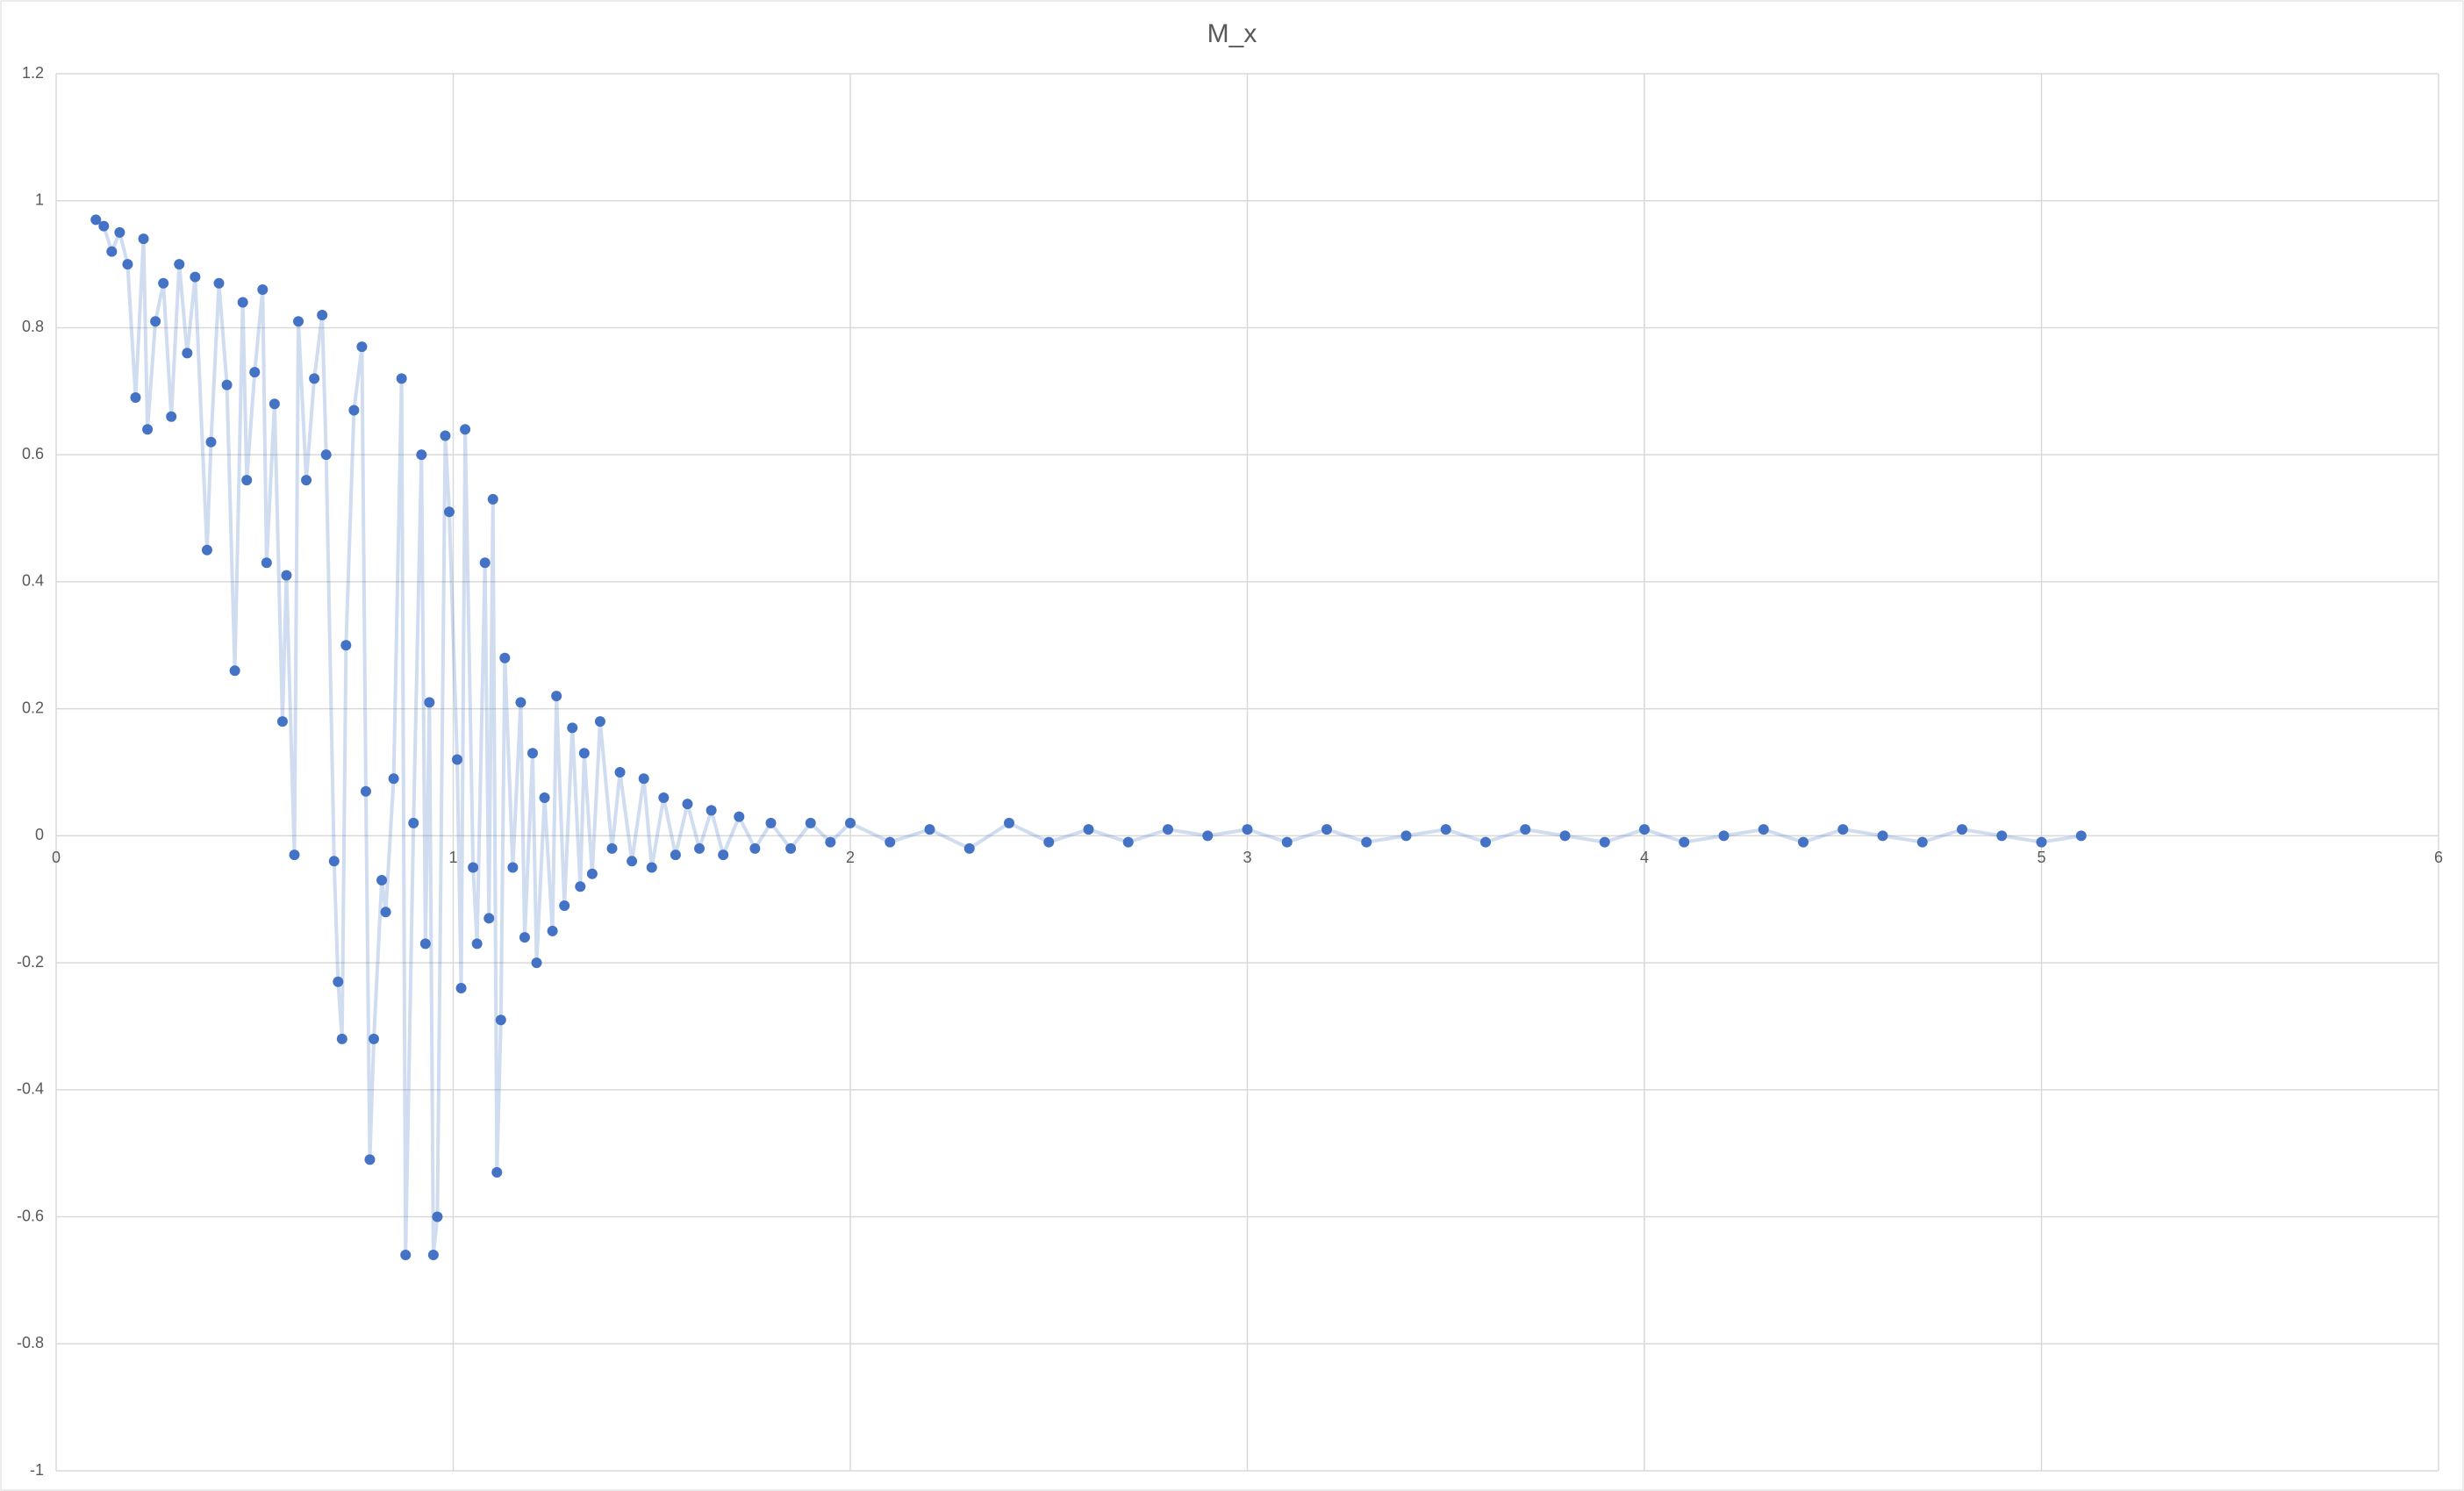  Describe the element at coordinates (1247, 857) in the screenshot. I see `x-tick-label: 3` at that location.